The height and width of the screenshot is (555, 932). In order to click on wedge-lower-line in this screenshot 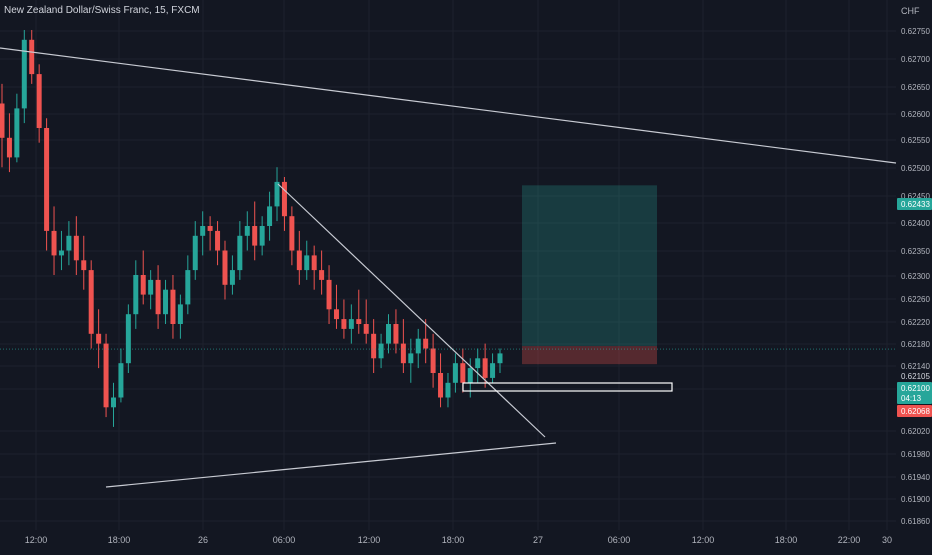, I will do `click(331, 465)`.